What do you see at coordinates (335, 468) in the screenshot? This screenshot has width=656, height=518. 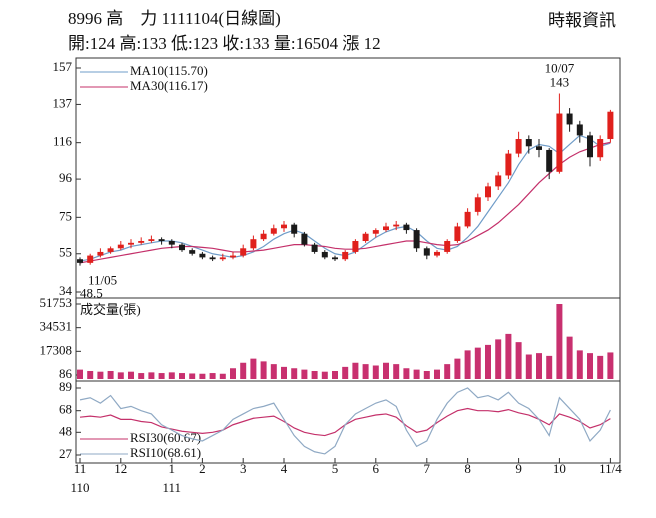 I see `x-tick-label: 5` at bounding box center [335, 468].